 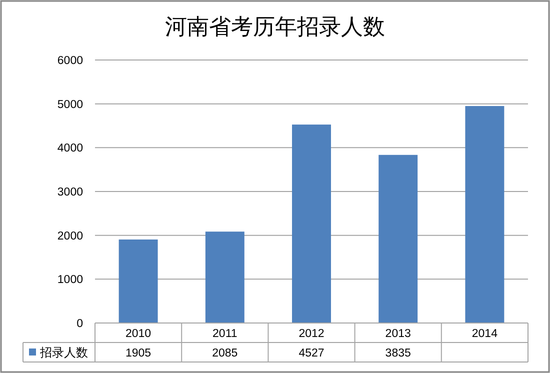 What do you see at coordinates (485, 334) in the screenshot?
I see `x-tick-label: 2014` at bounding box center [485, 334].